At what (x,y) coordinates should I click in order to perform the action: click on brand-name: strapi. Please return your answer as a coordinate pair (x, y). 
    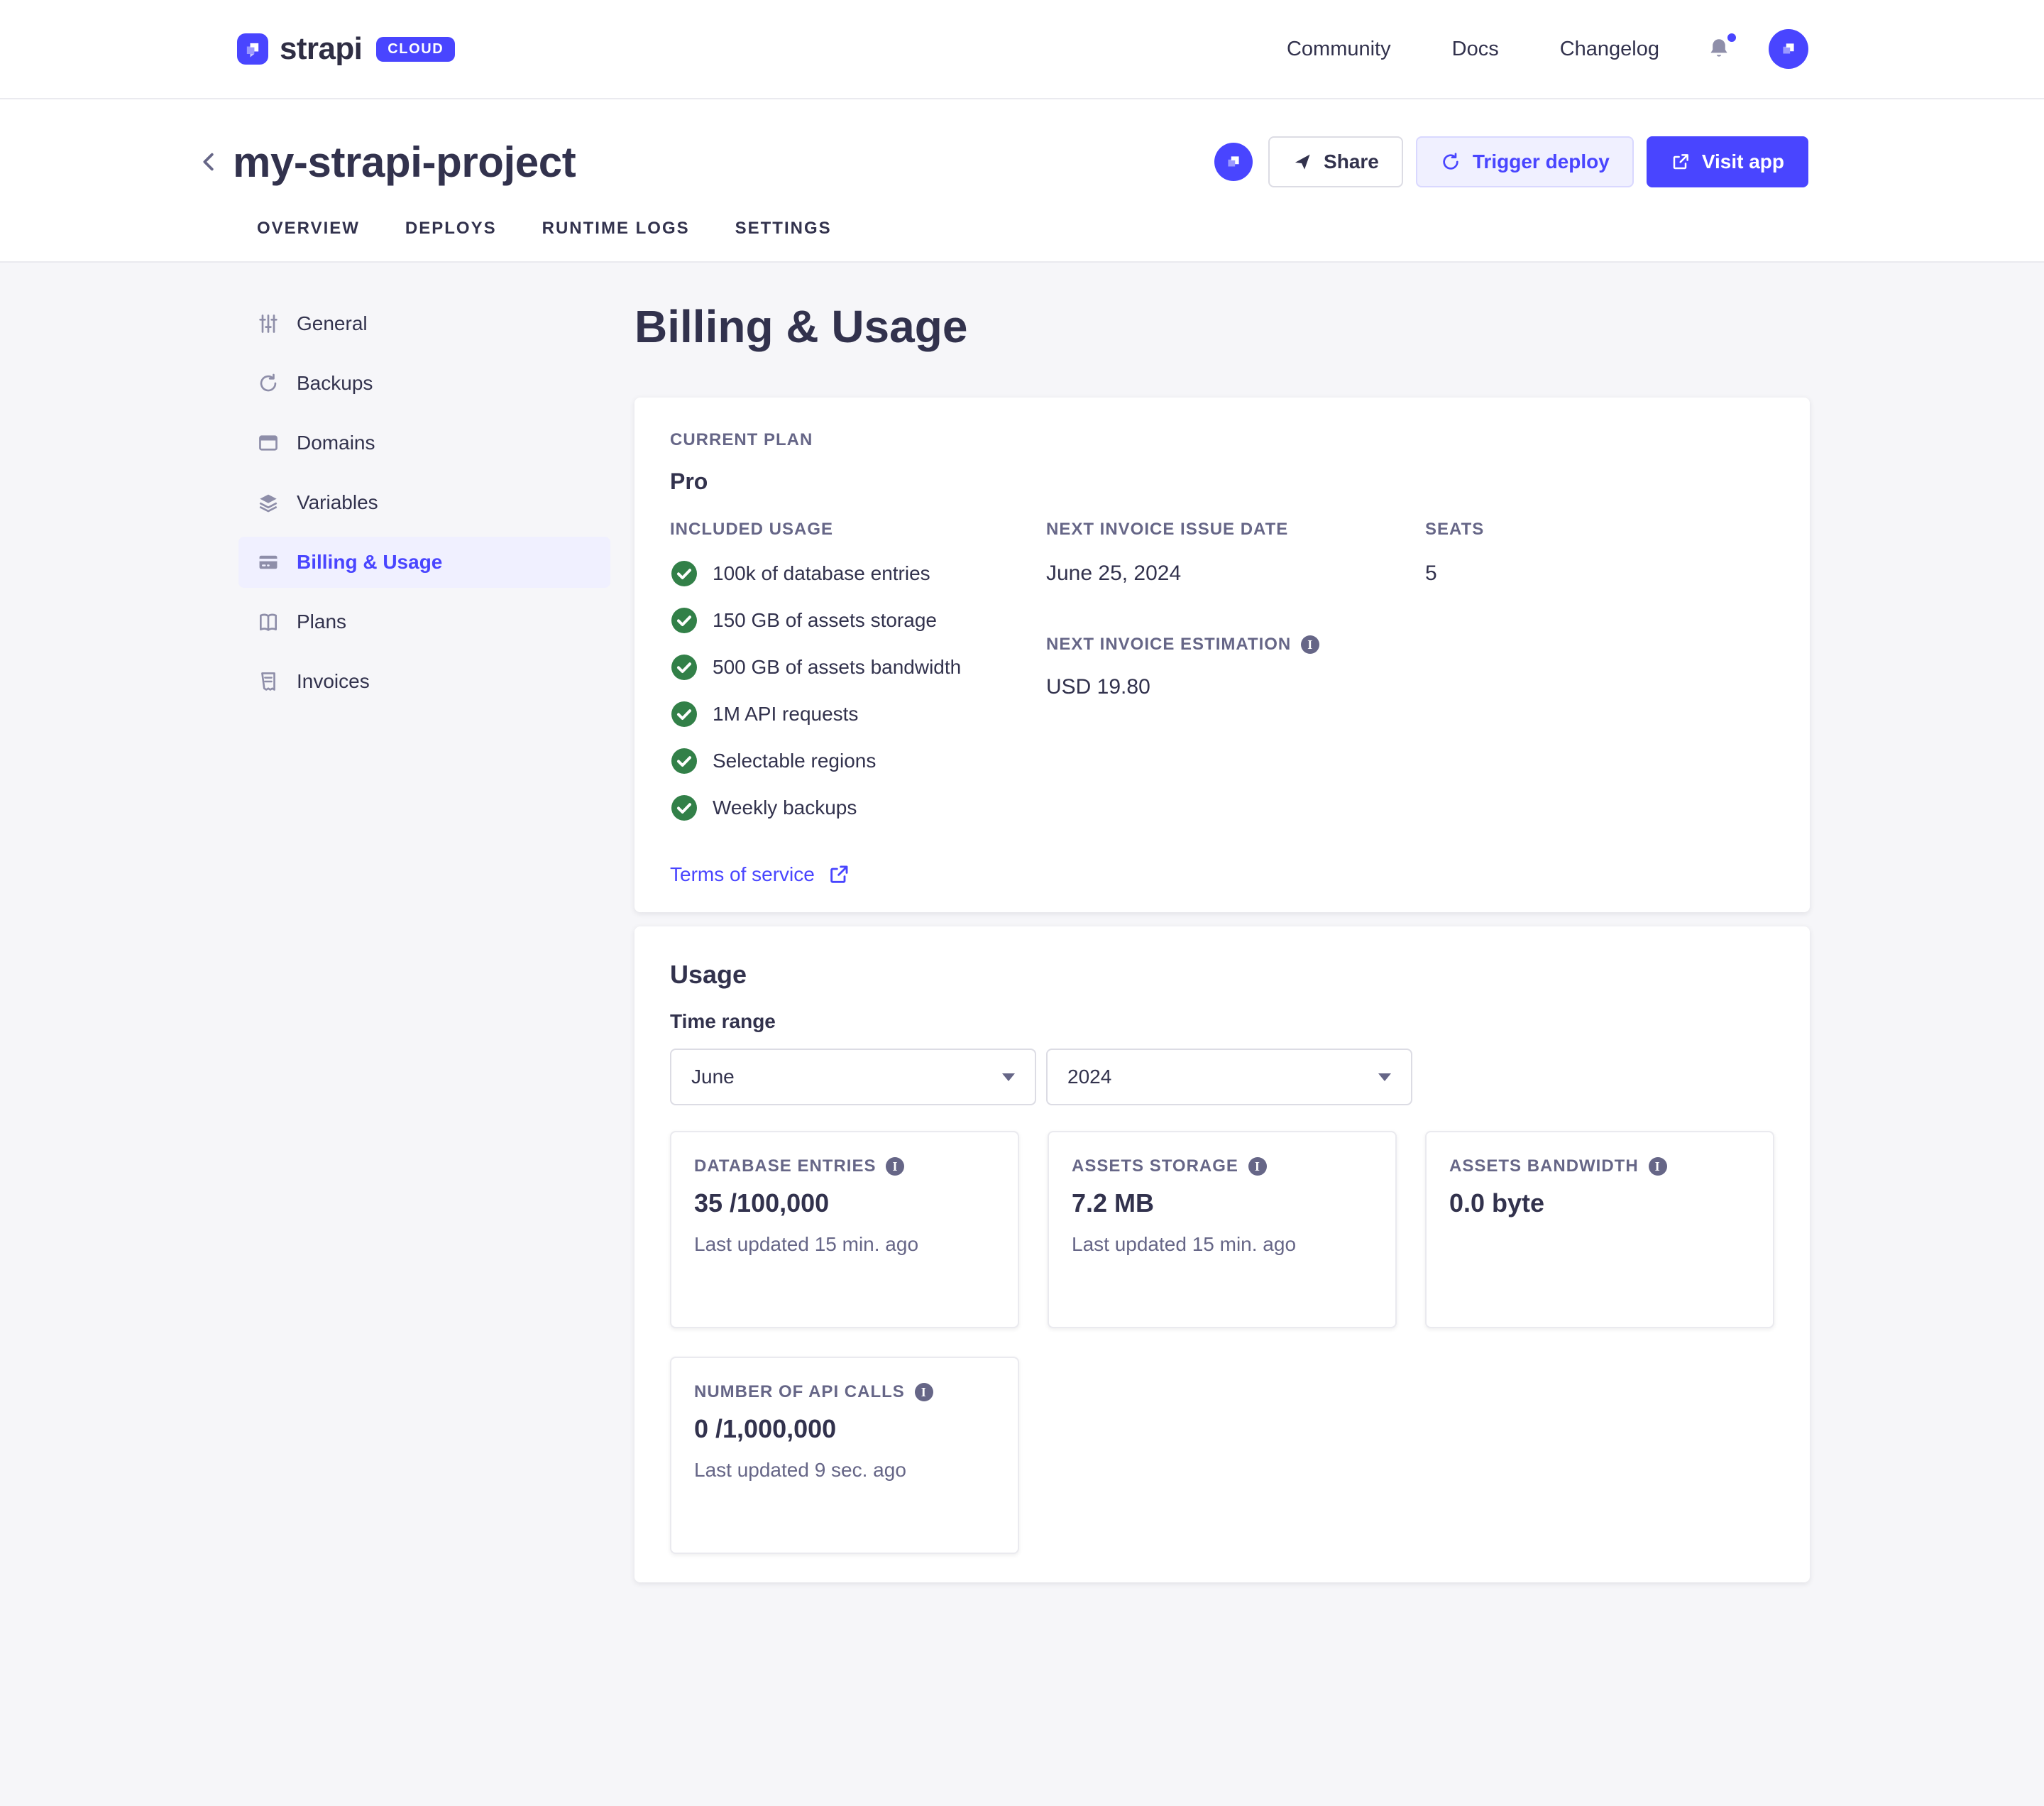
    Looking at the image, I should click on (321, 48).